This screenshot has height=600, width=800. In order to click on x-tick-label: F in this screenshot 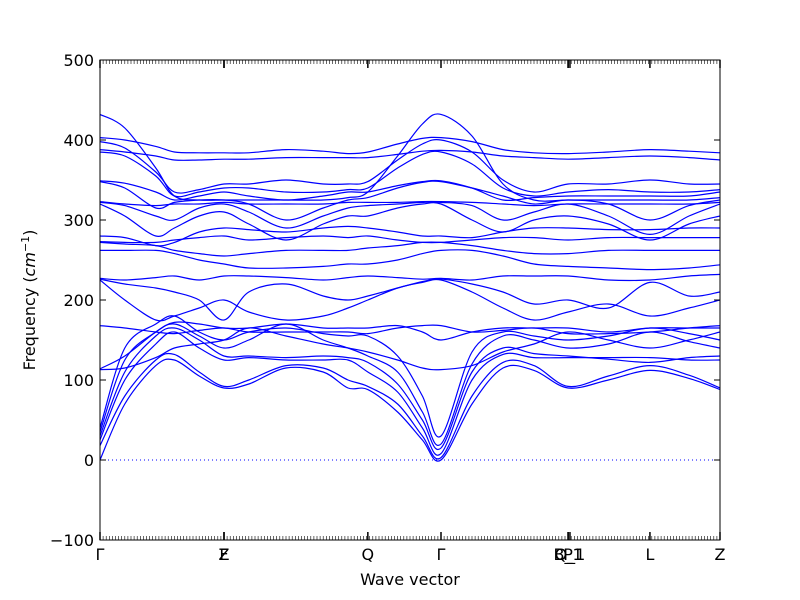, I will do `click(223, 554)`.